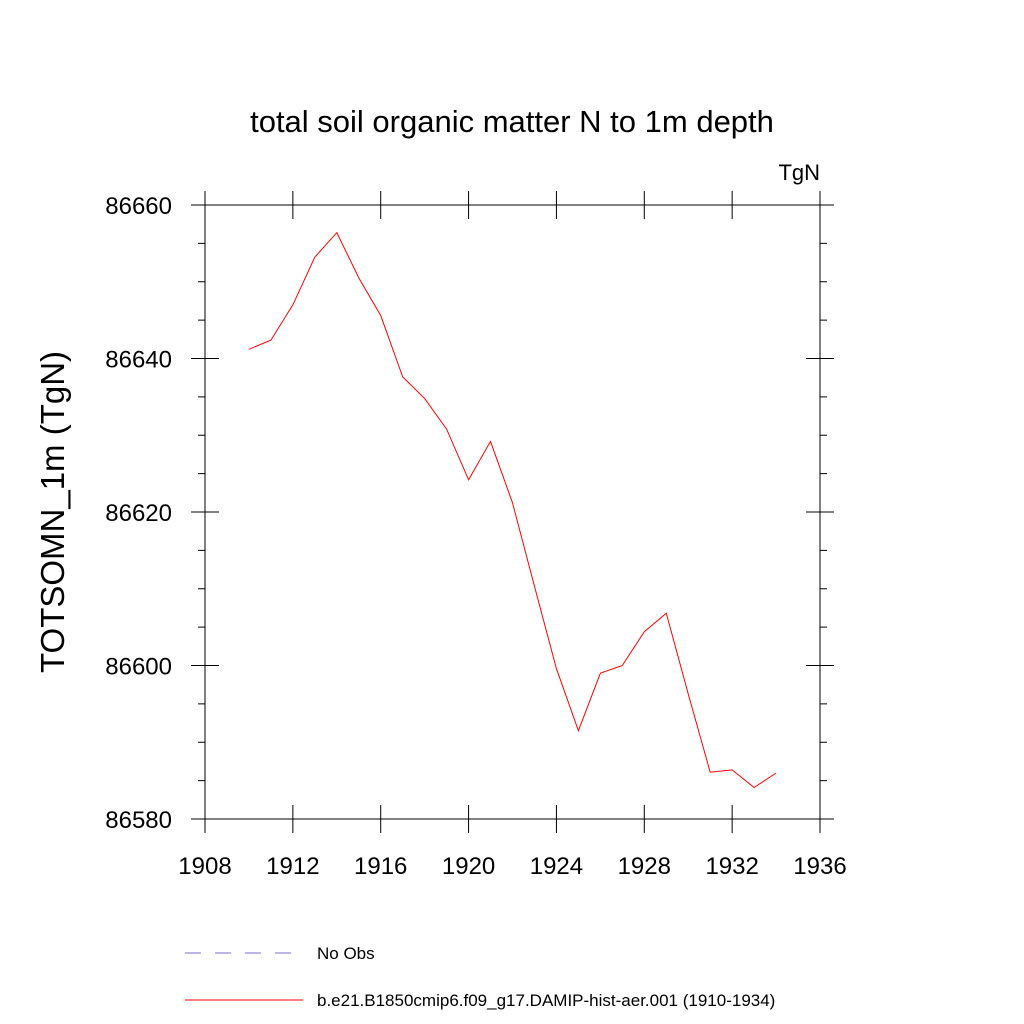 This screenshot has width=1024, height=1024. Describe the element at coordinates (731, 866) in the screenshot. I see `x-tick-label: 1932` at that location.